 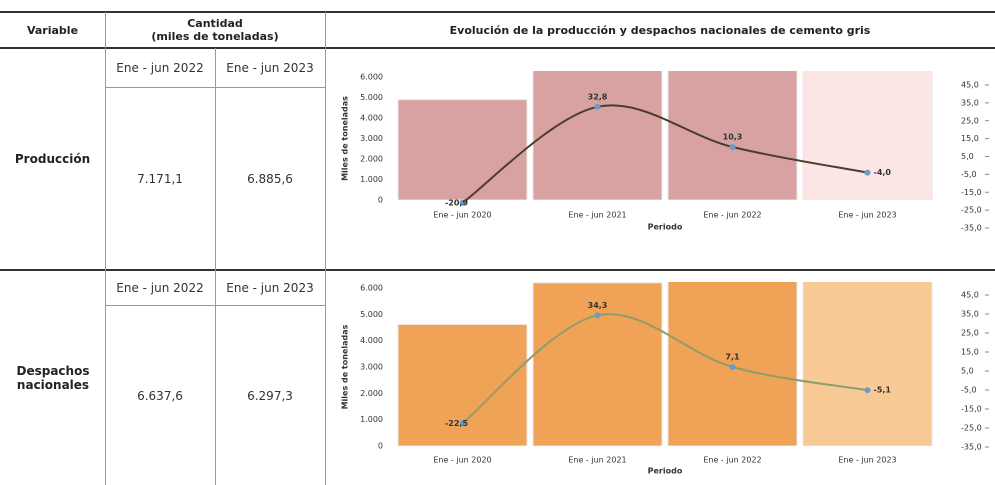 What do you see at coordinates (598, 96) in the screenshot?
I see `data-label: 32,8` at bounding box center [598, 96].